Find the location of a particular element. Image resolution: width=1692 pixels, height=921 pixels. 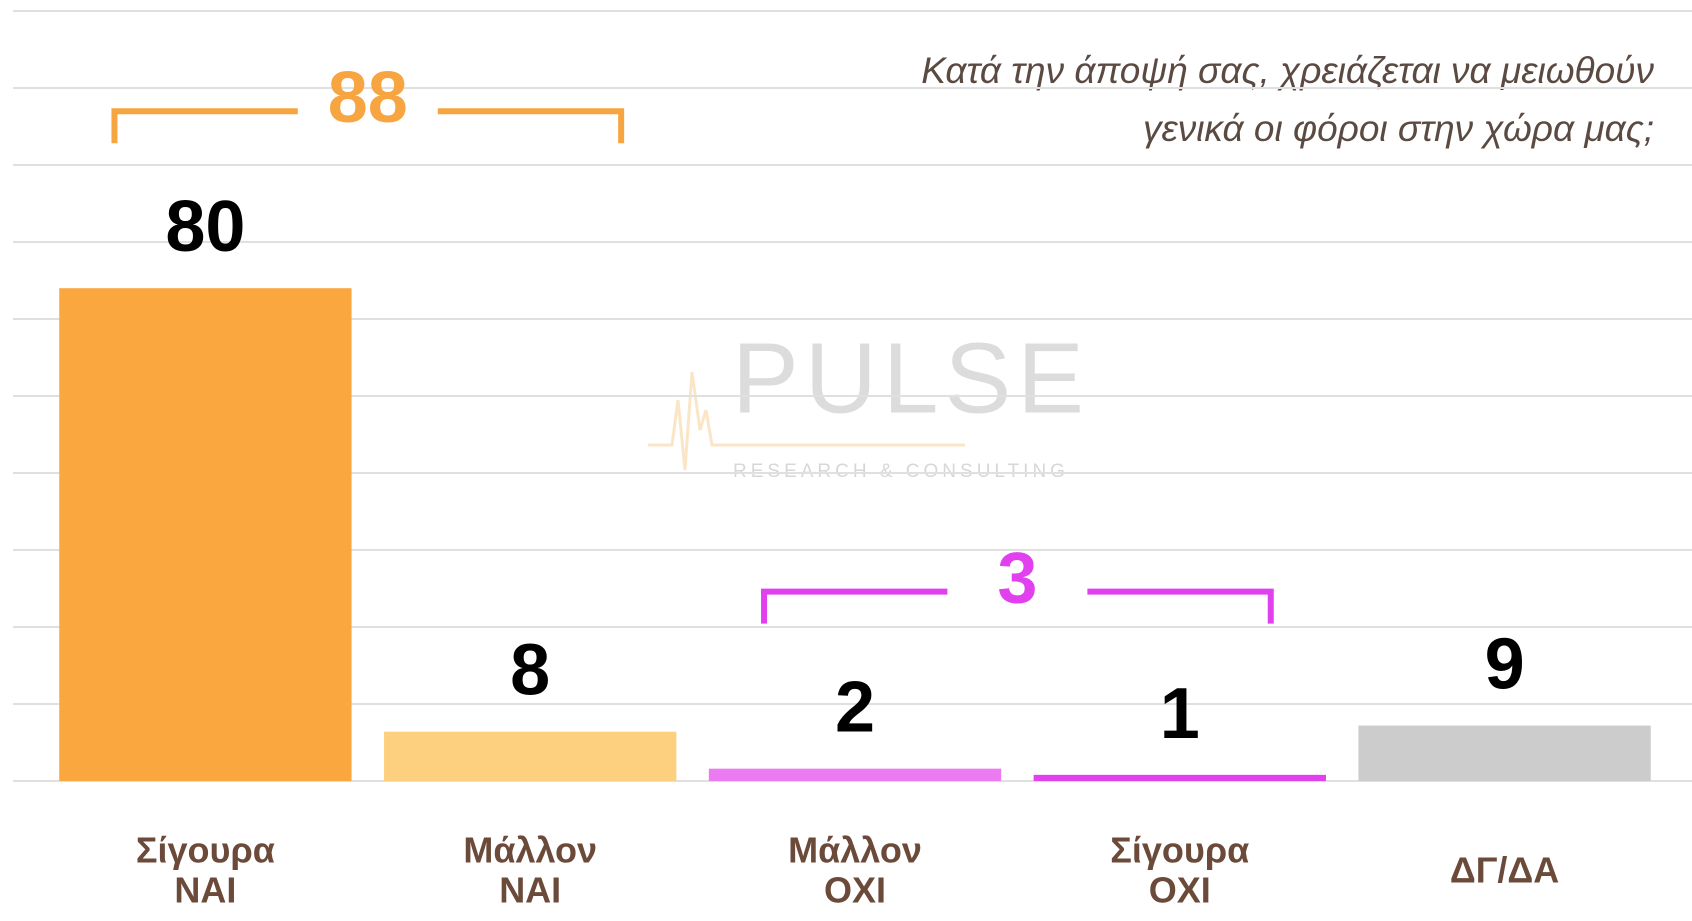

group-label: 88 is located at coordinates (368, 98).